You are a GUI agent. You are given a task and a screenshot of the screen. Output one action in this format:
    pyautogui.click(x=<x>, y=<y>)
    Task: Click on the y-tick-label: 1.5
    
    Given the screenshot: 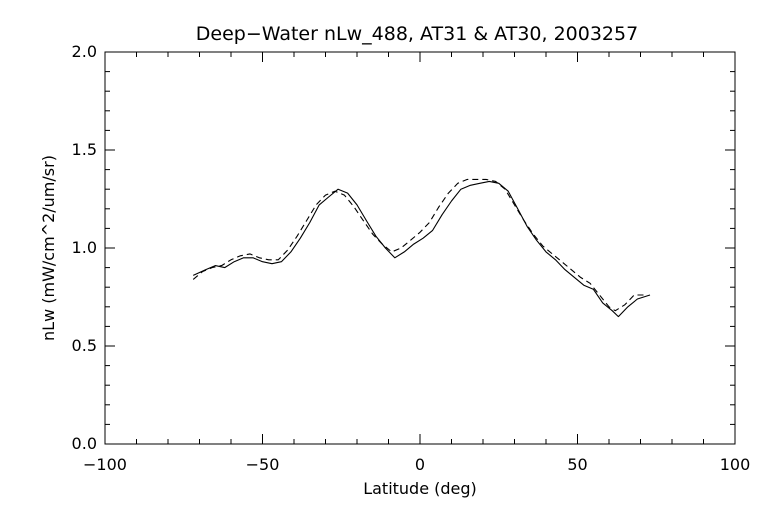 What is the action you would take?
    pyautogui.click(x=84, y=149)
    